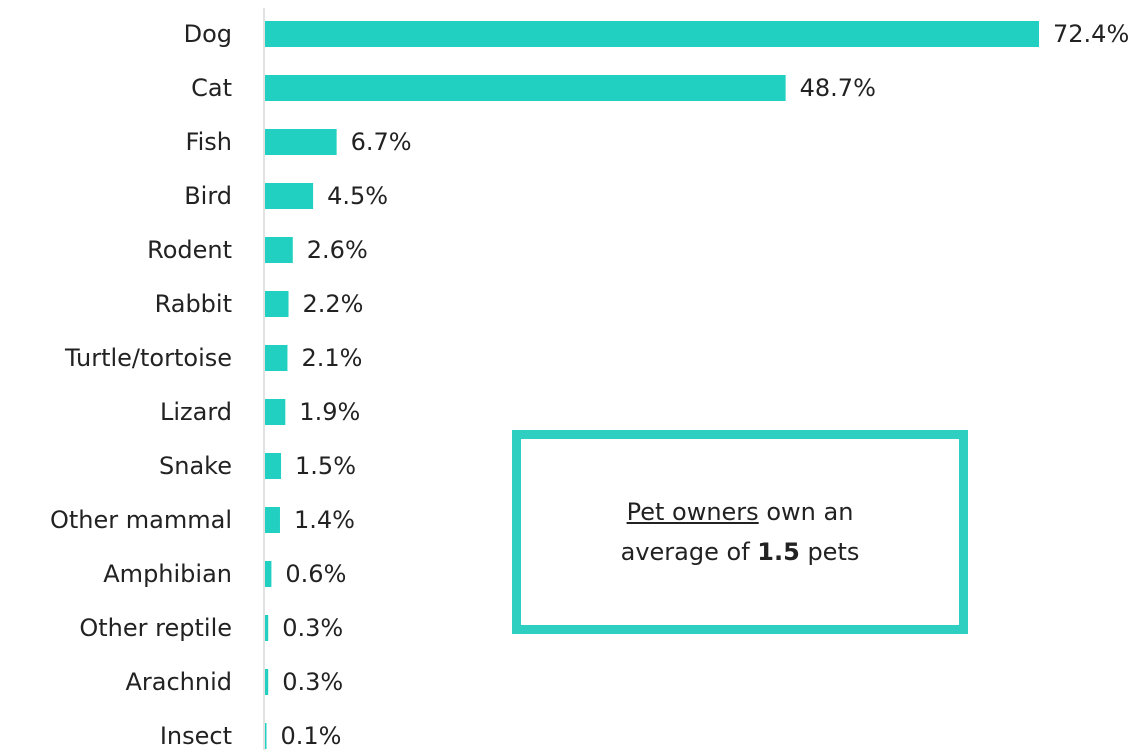 This screenshot has height=754, width=1142. What do you see at coordinates (148, 358) in the screenshot?
I see `category-label: Turtle/tortoise` at bounding box center [148, 358].